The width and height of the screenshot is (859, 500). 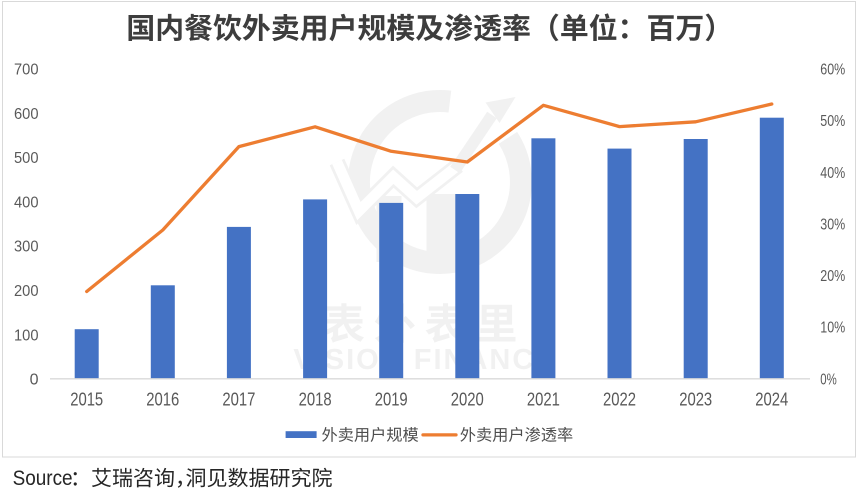 What do you see at coordinates (26, 247) in the screenshot?
I see `svg-text: 300` at bounding box center [26, 247].